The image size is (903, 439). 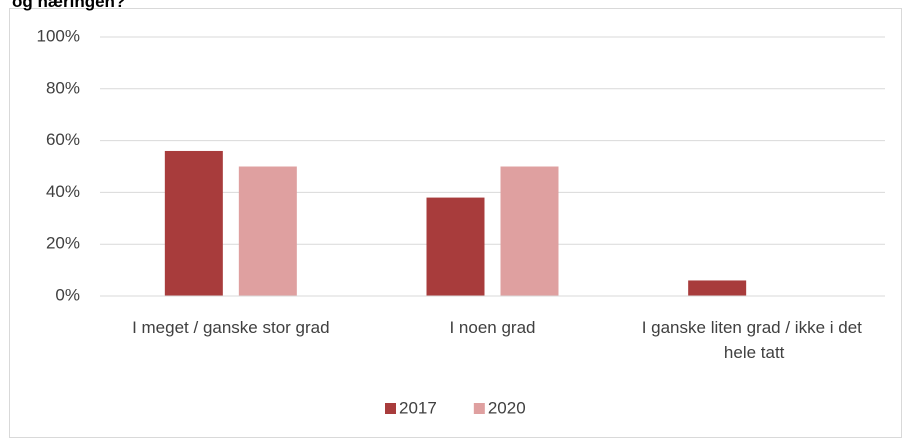 I want to click on y-tick-label: 80%, so click(x=63, y=87).